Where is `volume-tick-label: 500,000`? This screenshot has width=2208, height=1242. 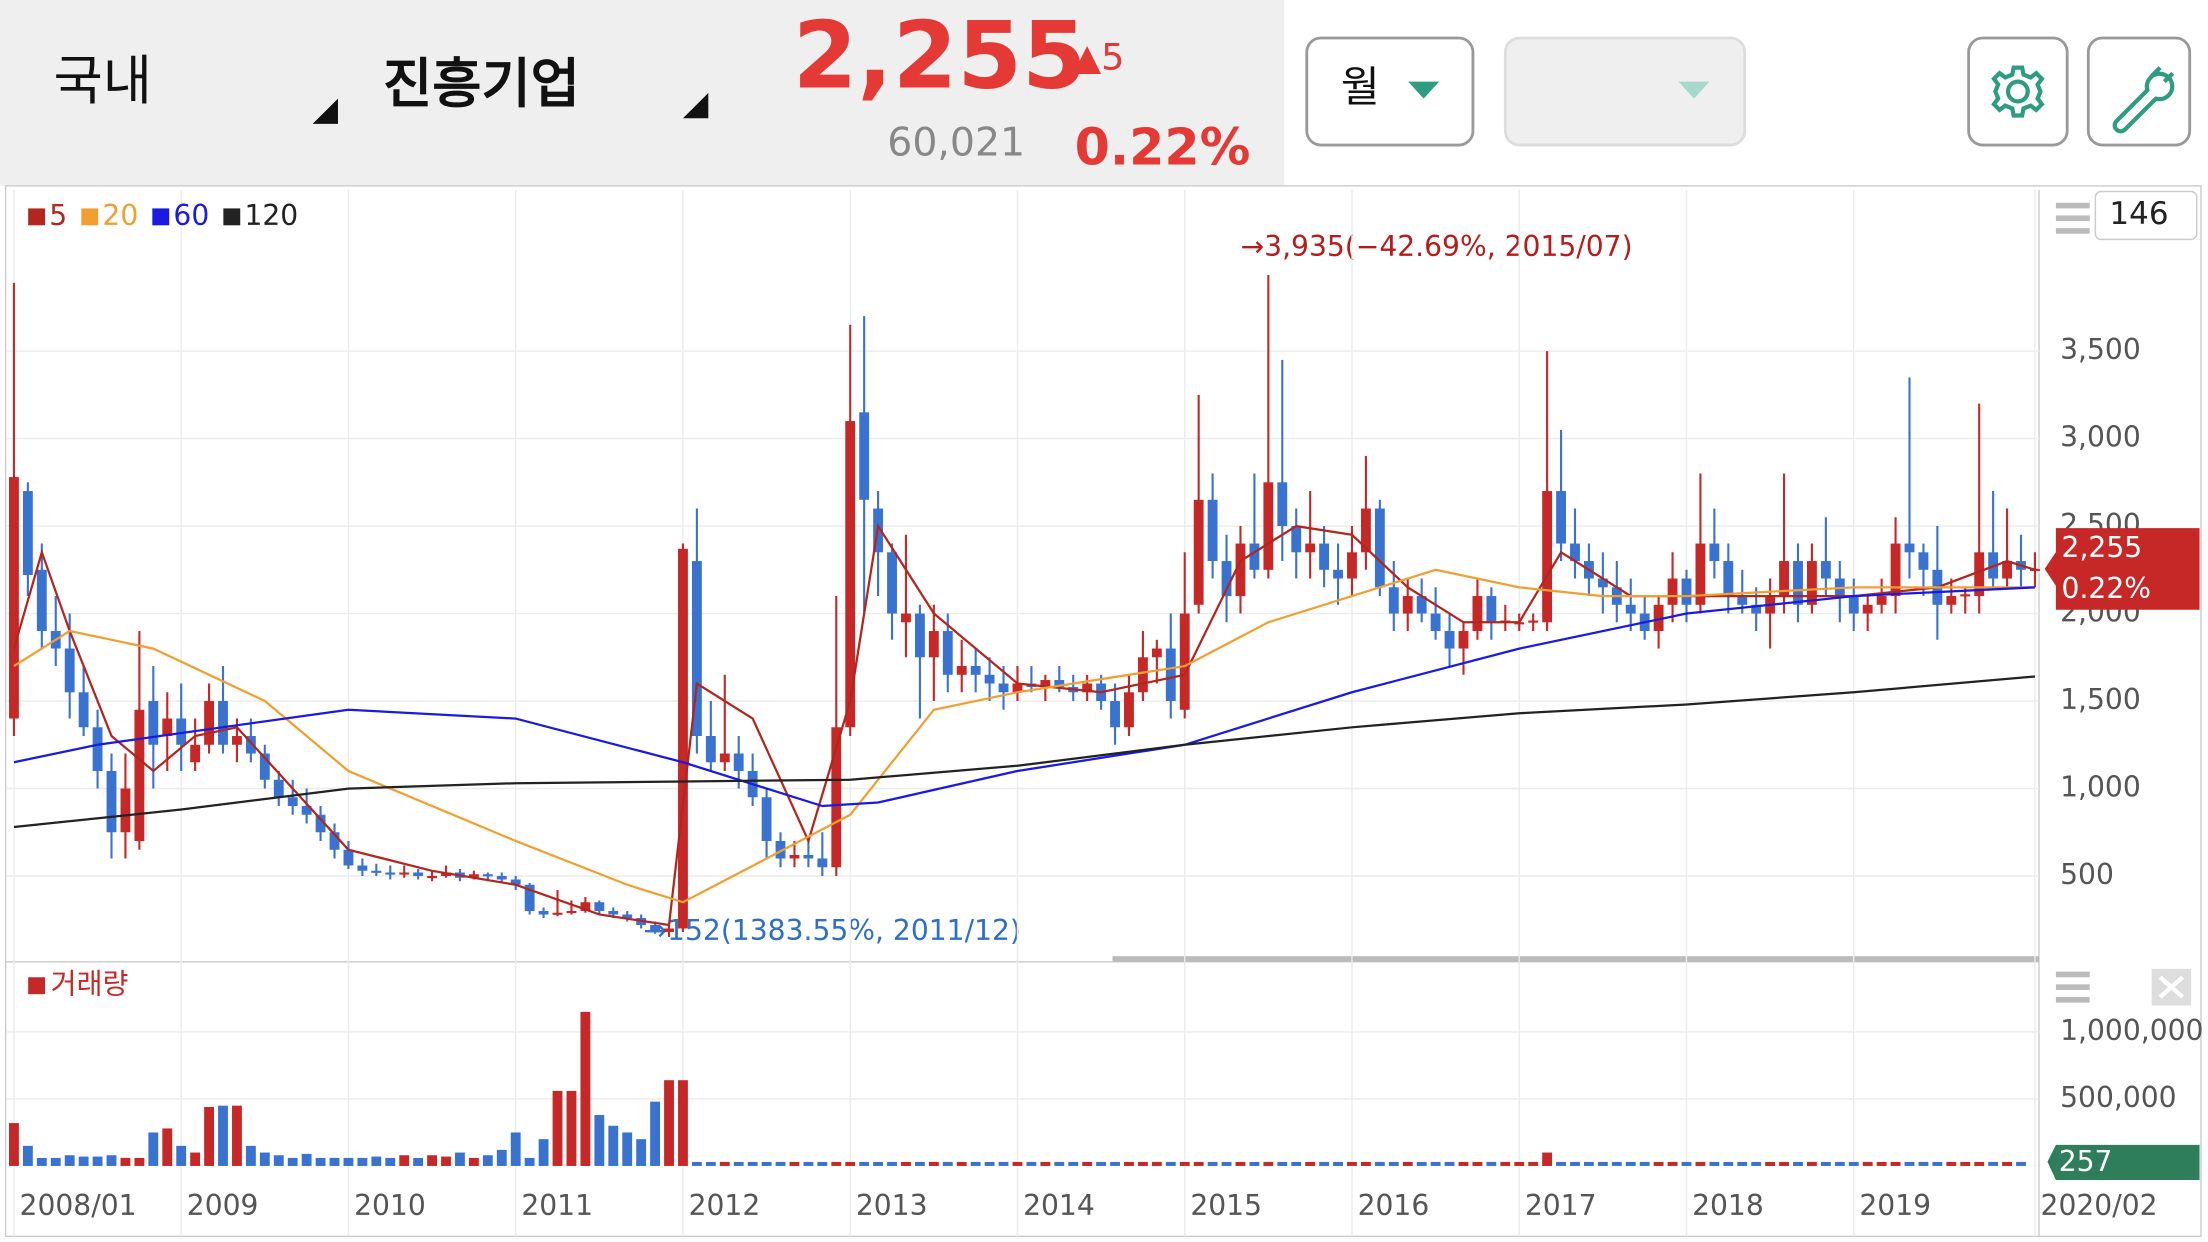
volume-tick-label: 500,000 is located at coordinates (2118, 1097).